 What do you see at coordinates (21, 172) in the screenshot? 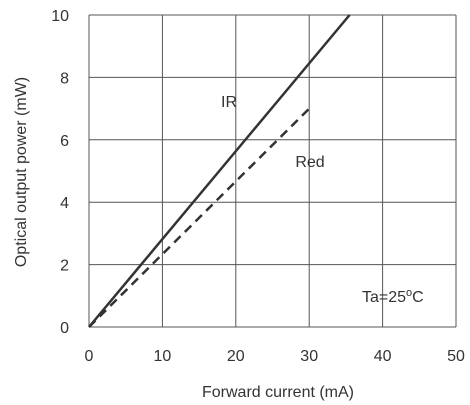
I see `y-axis-title: Optical output power (mW)` at bounding box center [21, 172].